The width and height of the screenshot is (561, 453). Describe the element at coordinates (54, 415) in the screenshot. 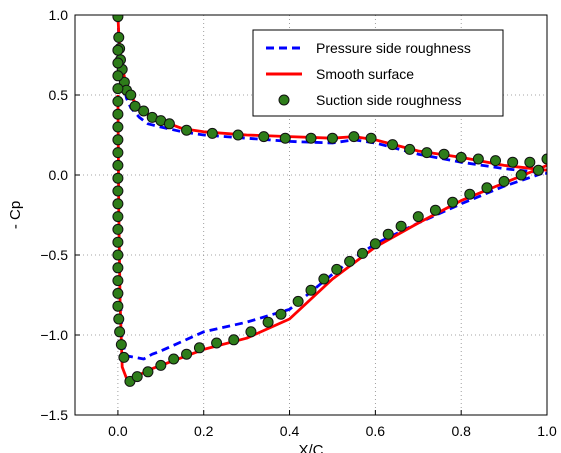

I see `y-tick-label: −1.5` at that location.